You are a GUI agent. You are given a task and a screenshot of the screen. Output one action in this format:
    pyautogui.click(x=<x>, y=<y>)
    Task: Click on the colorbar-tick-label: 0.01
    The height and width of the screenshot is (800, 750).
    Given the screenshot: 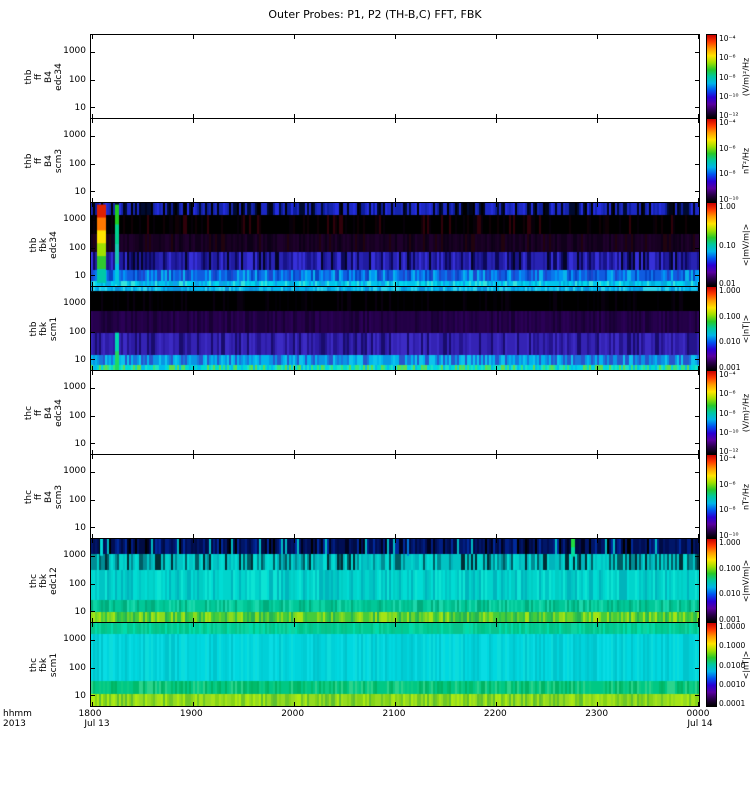 What is the action you would take?
    pyautogui.click(x=727, y=283)
    